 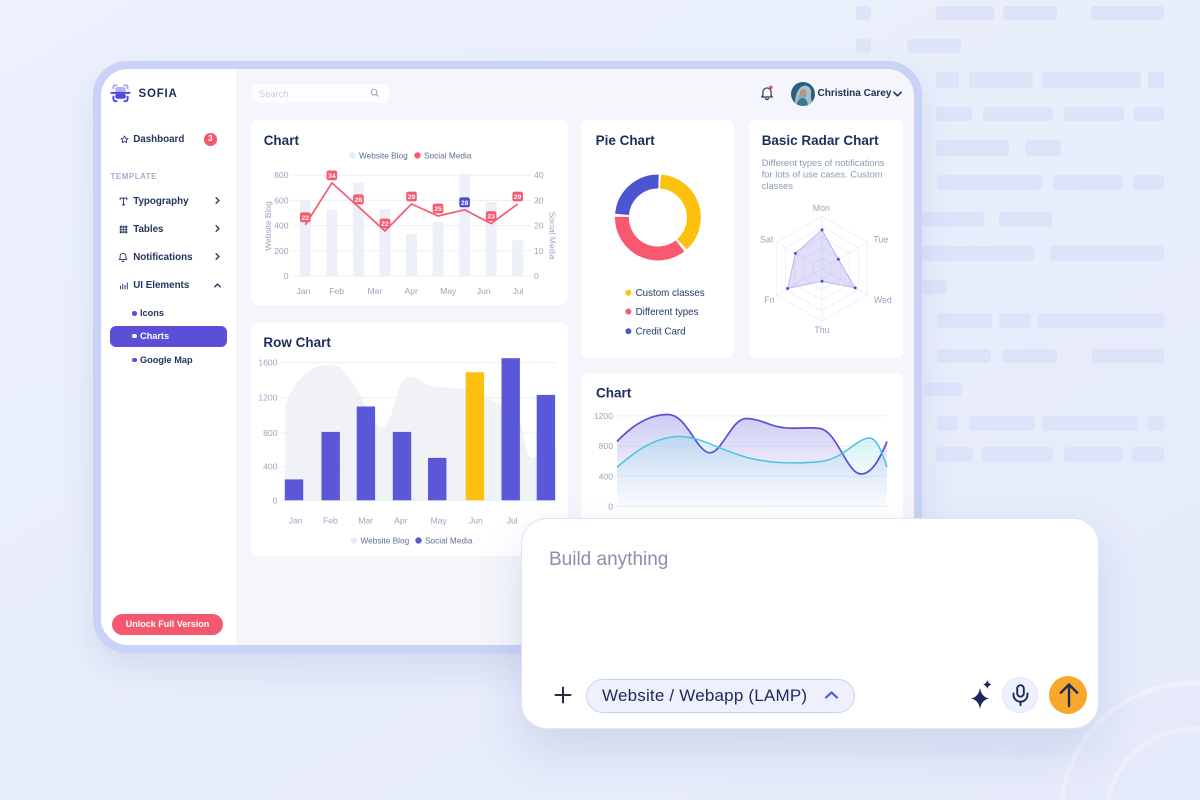 I want to click on svg-text: Thu, so click(x=821, y=330).